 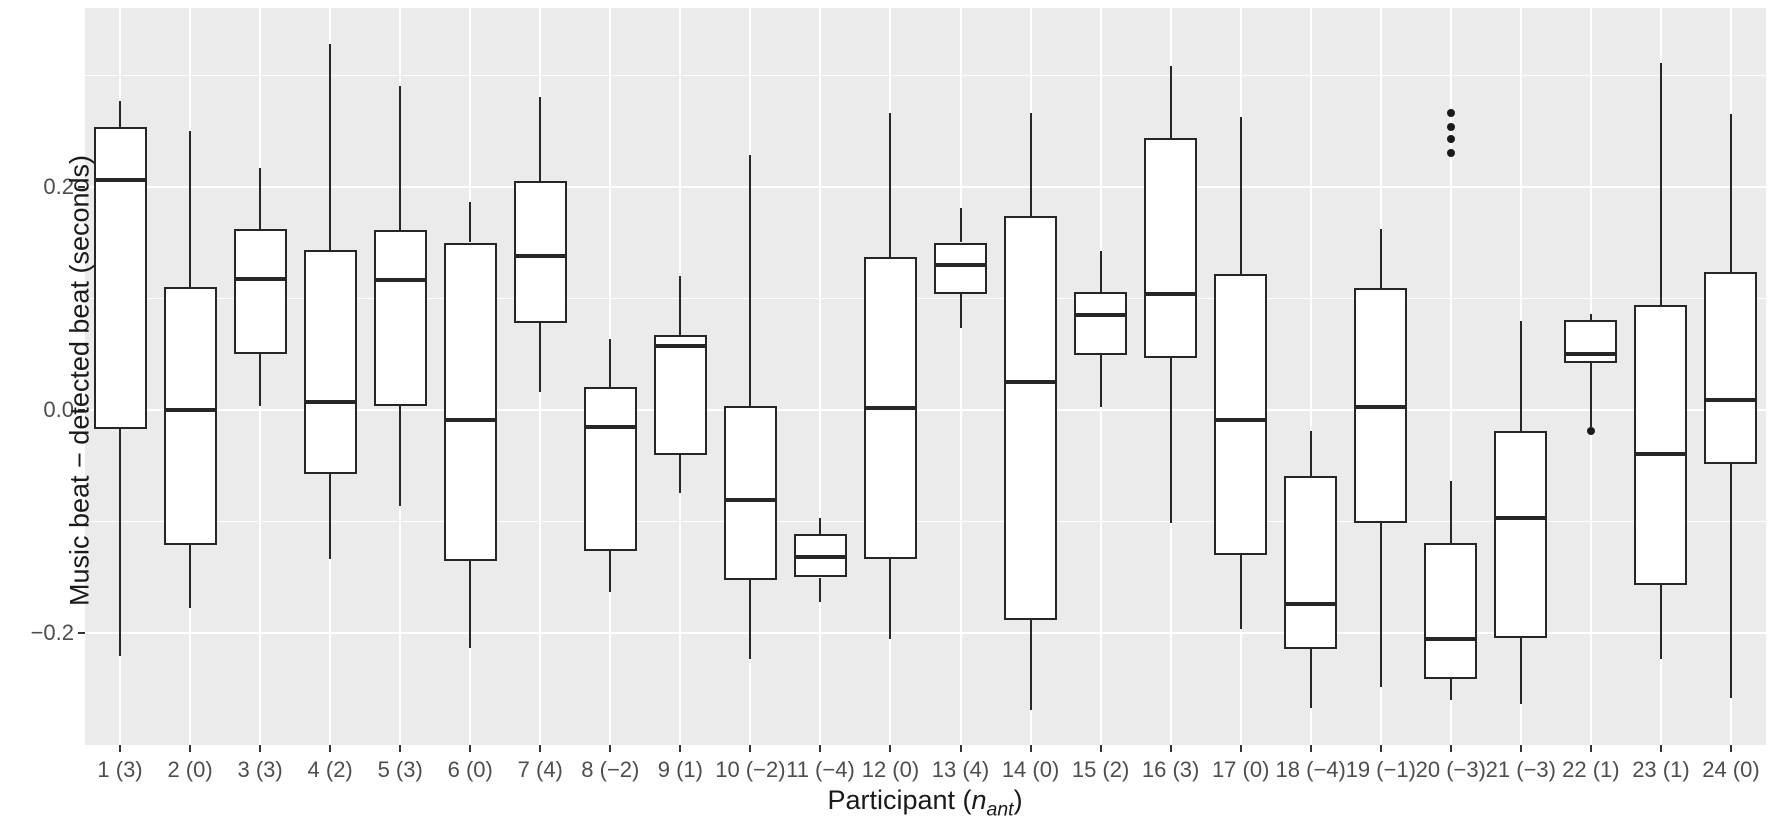 What do you see at coordinates (1450, 769) in the screenshot?
I see `x-tick-label: 20 (−3)` at bounding box center [1450, 769].